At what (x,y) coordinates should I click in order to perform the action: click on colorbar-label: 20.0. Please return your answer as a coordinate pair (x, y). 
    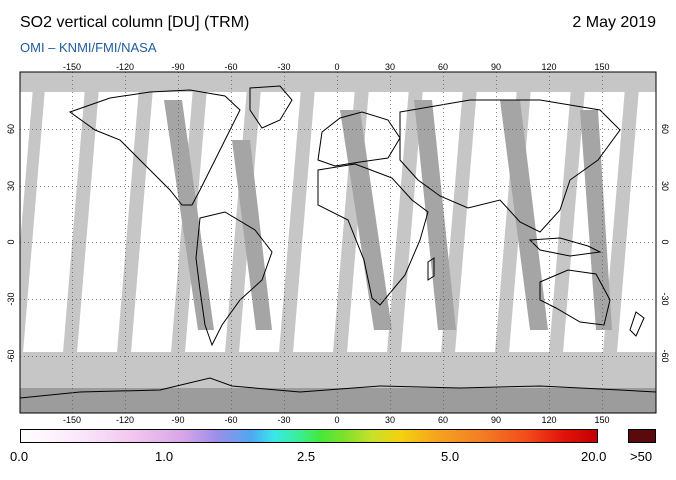
    Looking at the image, I should click on (594, 456).